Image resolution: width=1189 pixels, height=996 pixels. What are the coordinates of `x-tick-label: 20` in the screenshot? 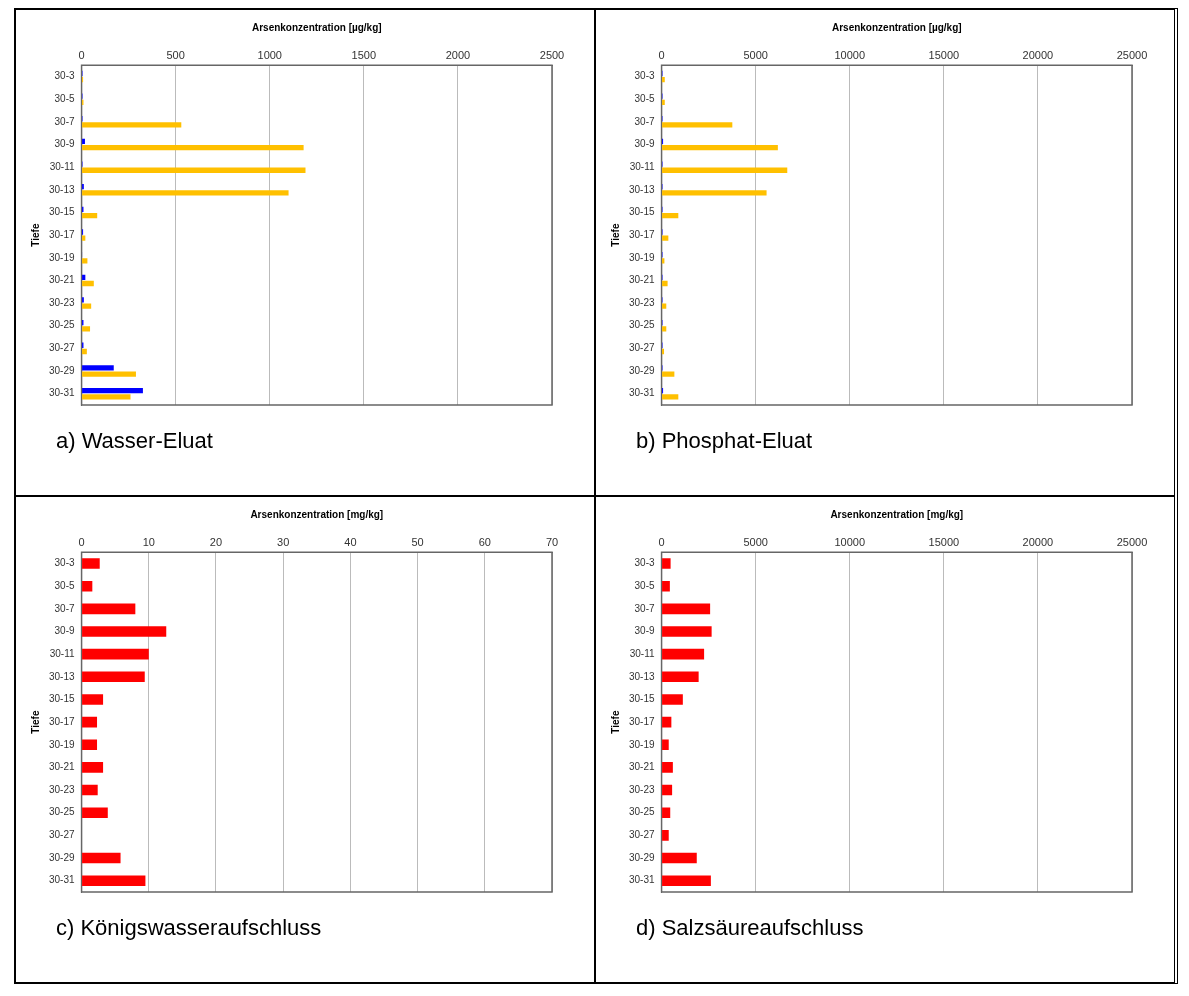 It's located at (216, 541).